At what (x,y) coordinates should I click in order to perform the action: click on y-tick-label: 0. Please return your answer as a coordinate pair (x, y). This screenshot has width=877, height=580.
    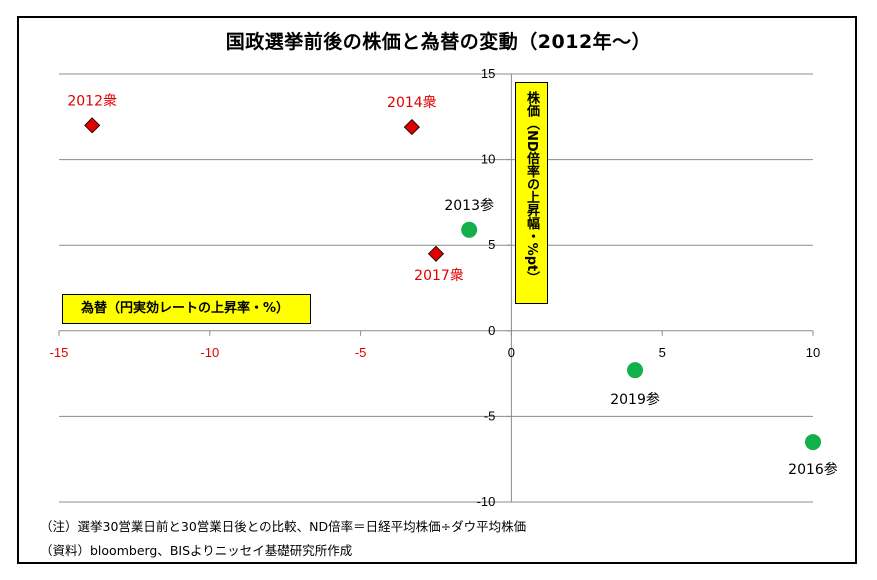
    Looking at the image, I should click on (491, 330).